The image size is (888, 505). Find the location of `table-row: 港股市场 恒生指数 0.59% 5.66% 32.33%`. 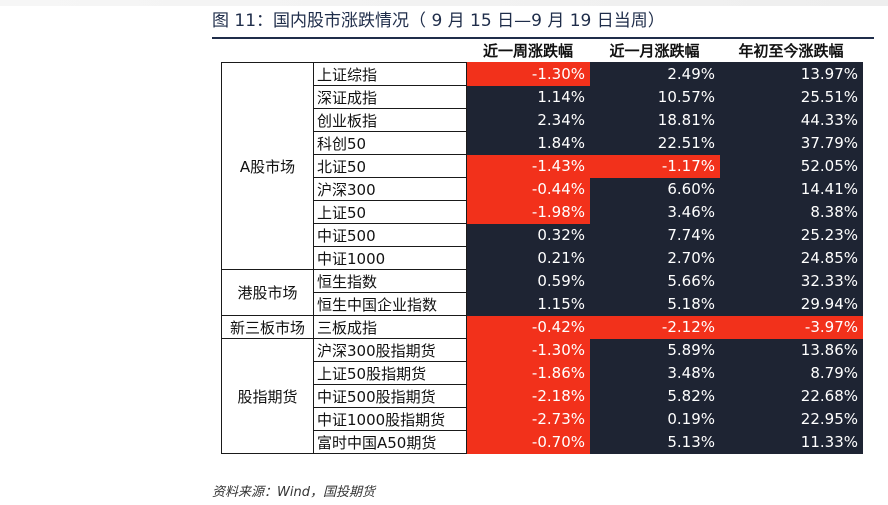

table-row: 港股市场 恒生指数 0.59% 5.66% 32.33% is located at coordinates (542, 292).